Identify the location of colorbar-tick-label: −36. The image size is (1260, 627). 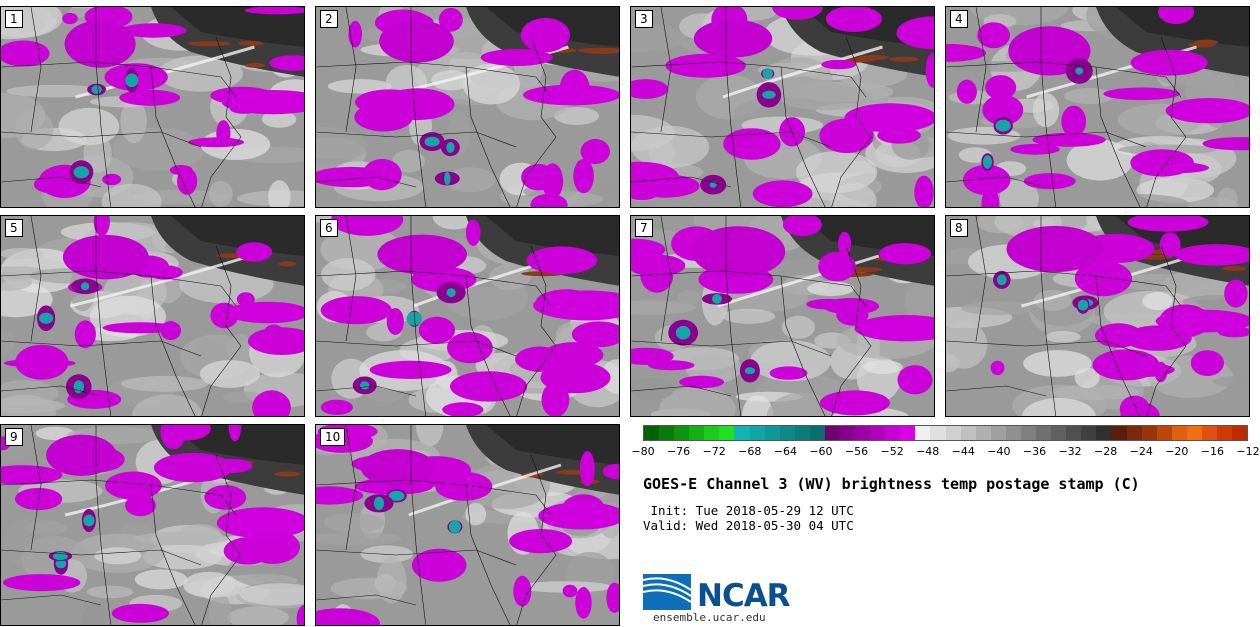
(1034, 451).